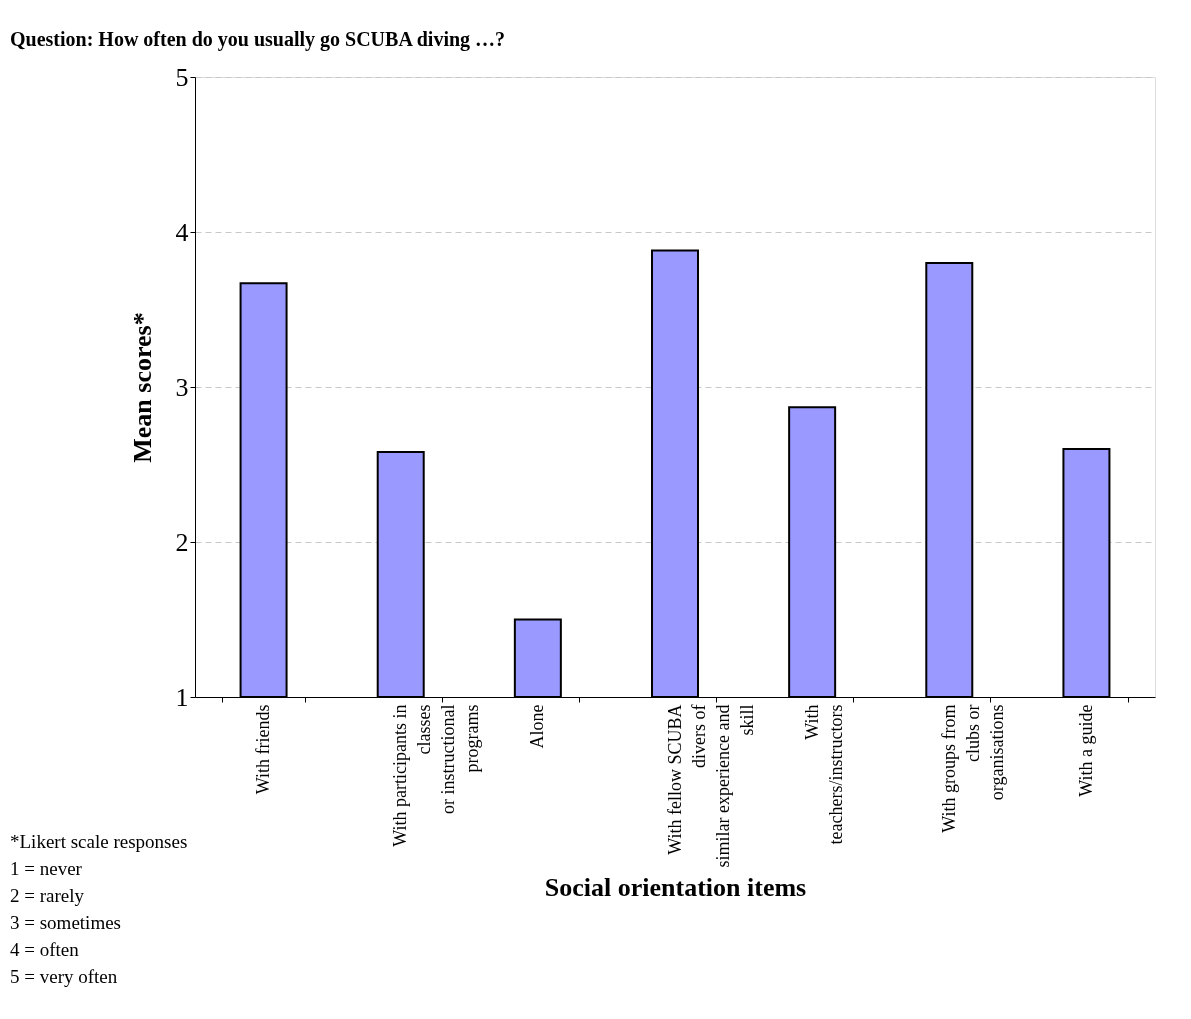  I want to click on text: 1 = never, so click(46, 868).